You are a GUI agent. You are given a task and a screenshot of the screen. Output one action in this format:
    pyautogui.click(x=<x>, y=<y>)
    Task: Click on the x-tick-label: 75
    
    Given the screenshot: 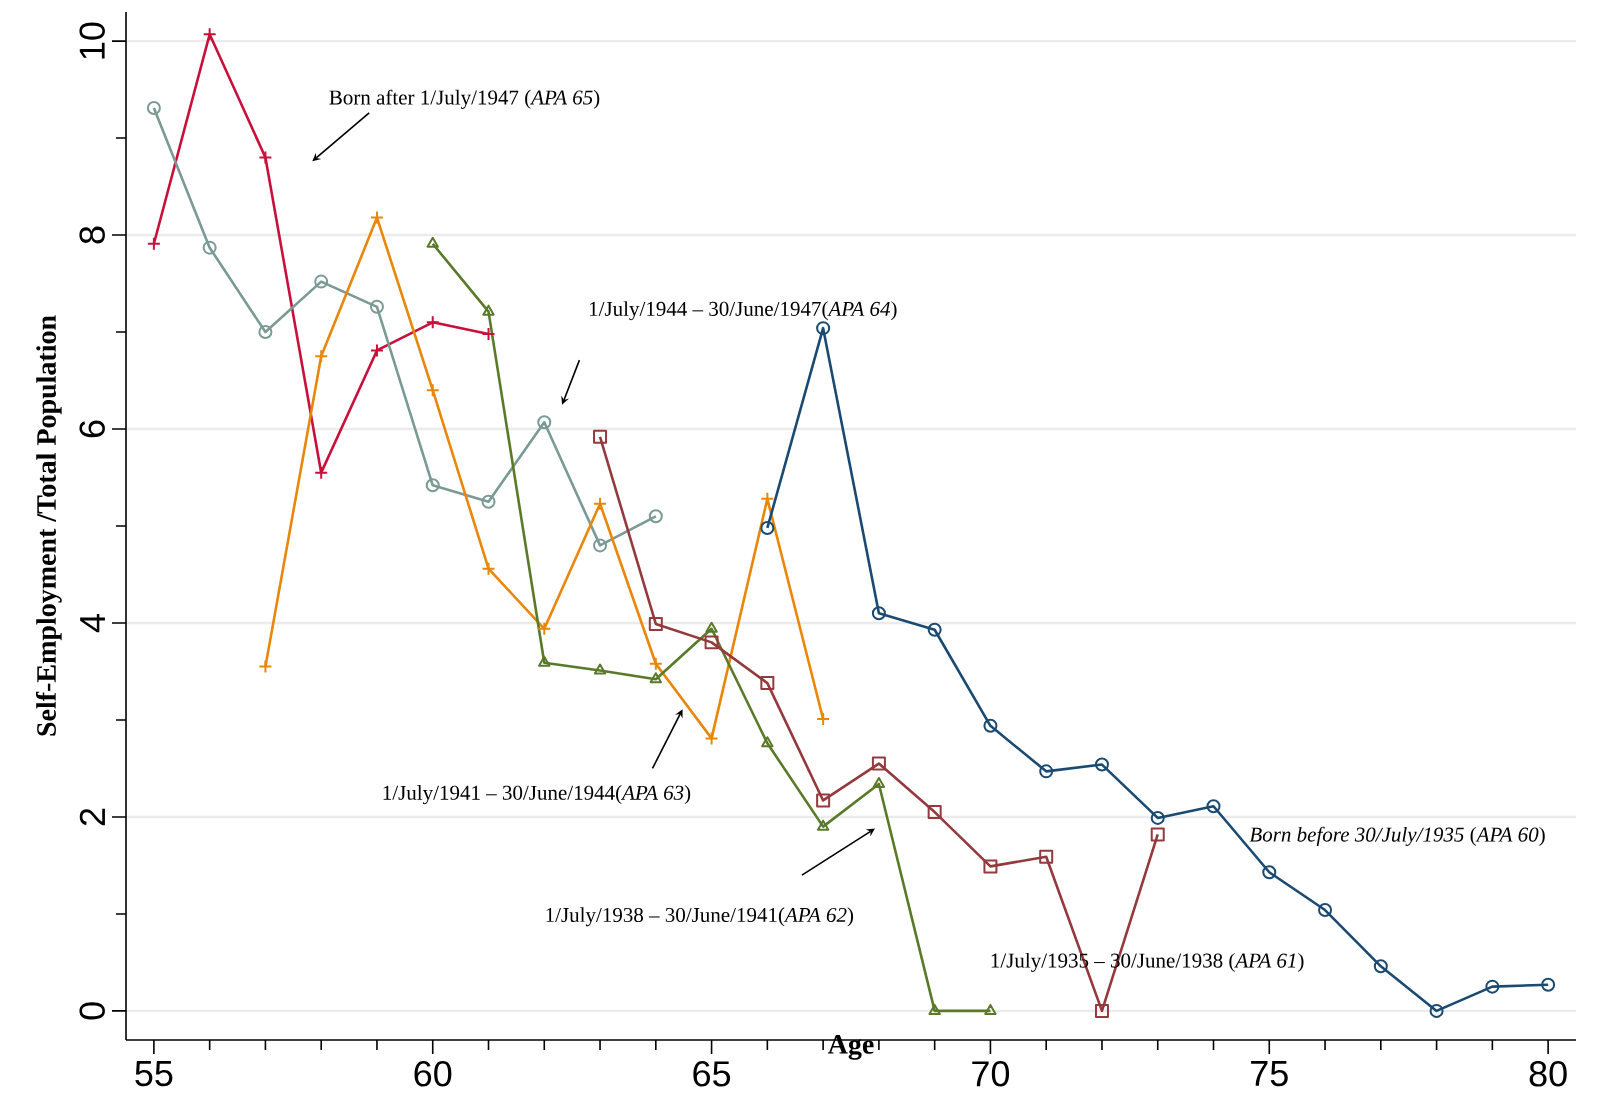 What is the action you would take?
    pyautogui.click(x=1269, y=1074)
    